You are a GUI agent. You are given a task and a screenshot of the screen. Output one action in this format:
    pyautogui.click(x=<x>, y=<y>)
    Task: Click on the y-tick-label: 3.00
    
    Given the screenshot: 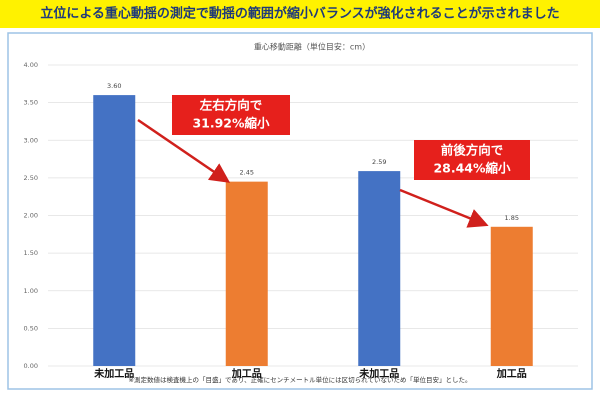 What is the action you would take?
    pyautogui.click(x=31, y=140)
    